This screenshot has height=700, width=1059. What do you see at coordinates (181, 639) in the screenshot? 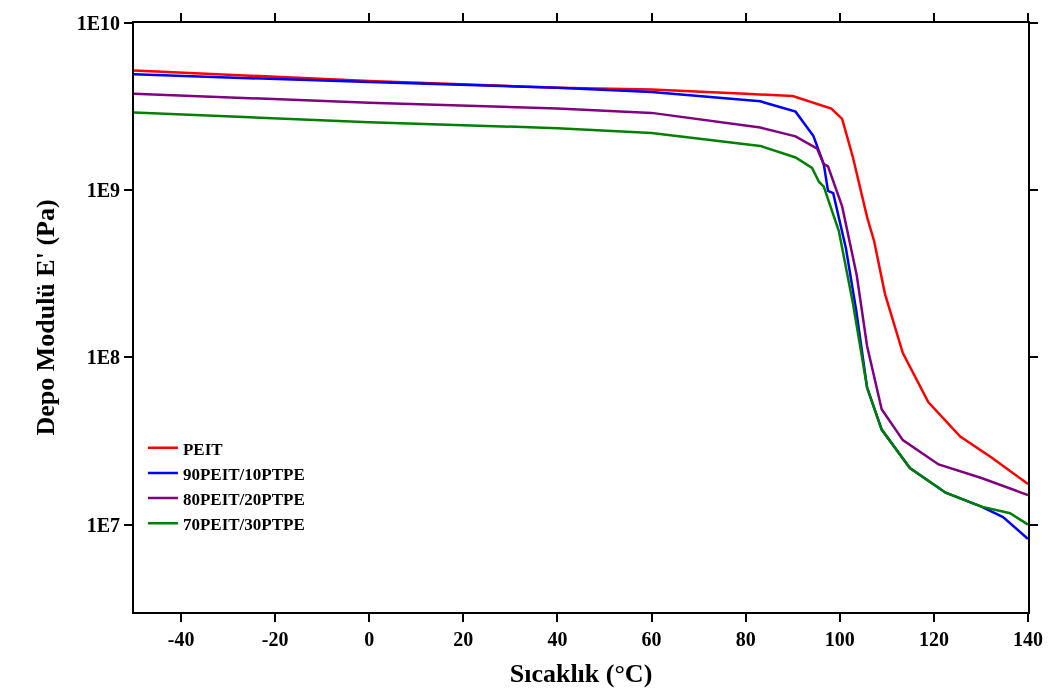
I see `x-tick-label: -40` at bounding box center [181, 639].